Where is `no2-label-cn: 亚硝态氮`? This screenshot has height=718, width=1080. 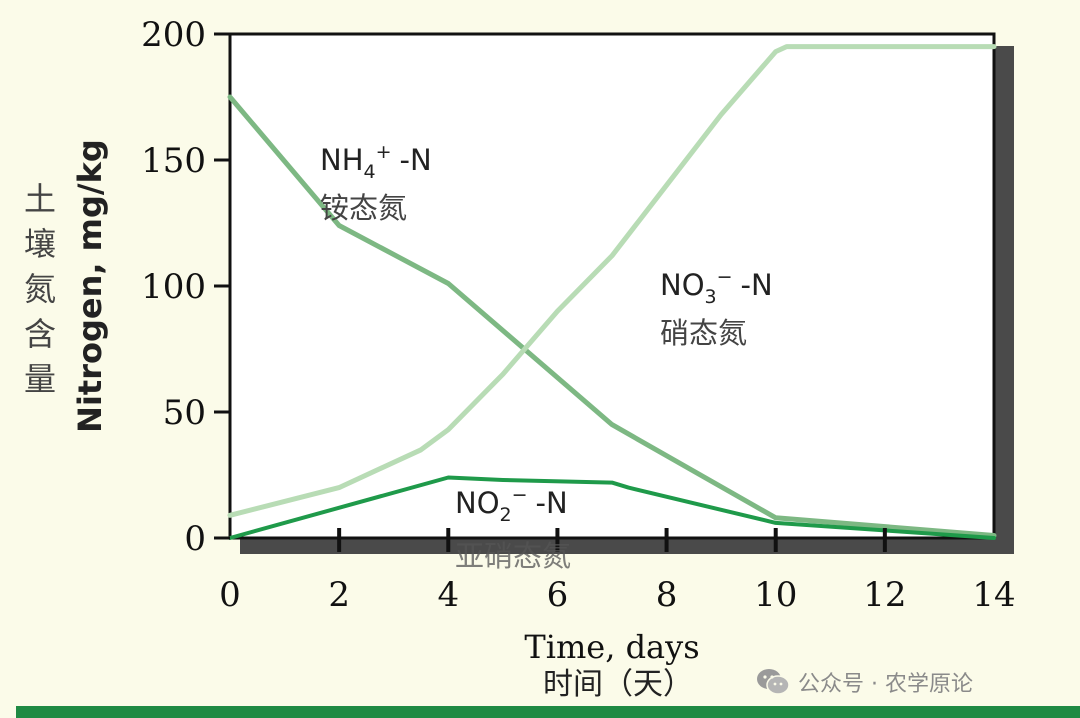 no2-label-cn: 亚硝态氮 is located at coordinates (513, 556).